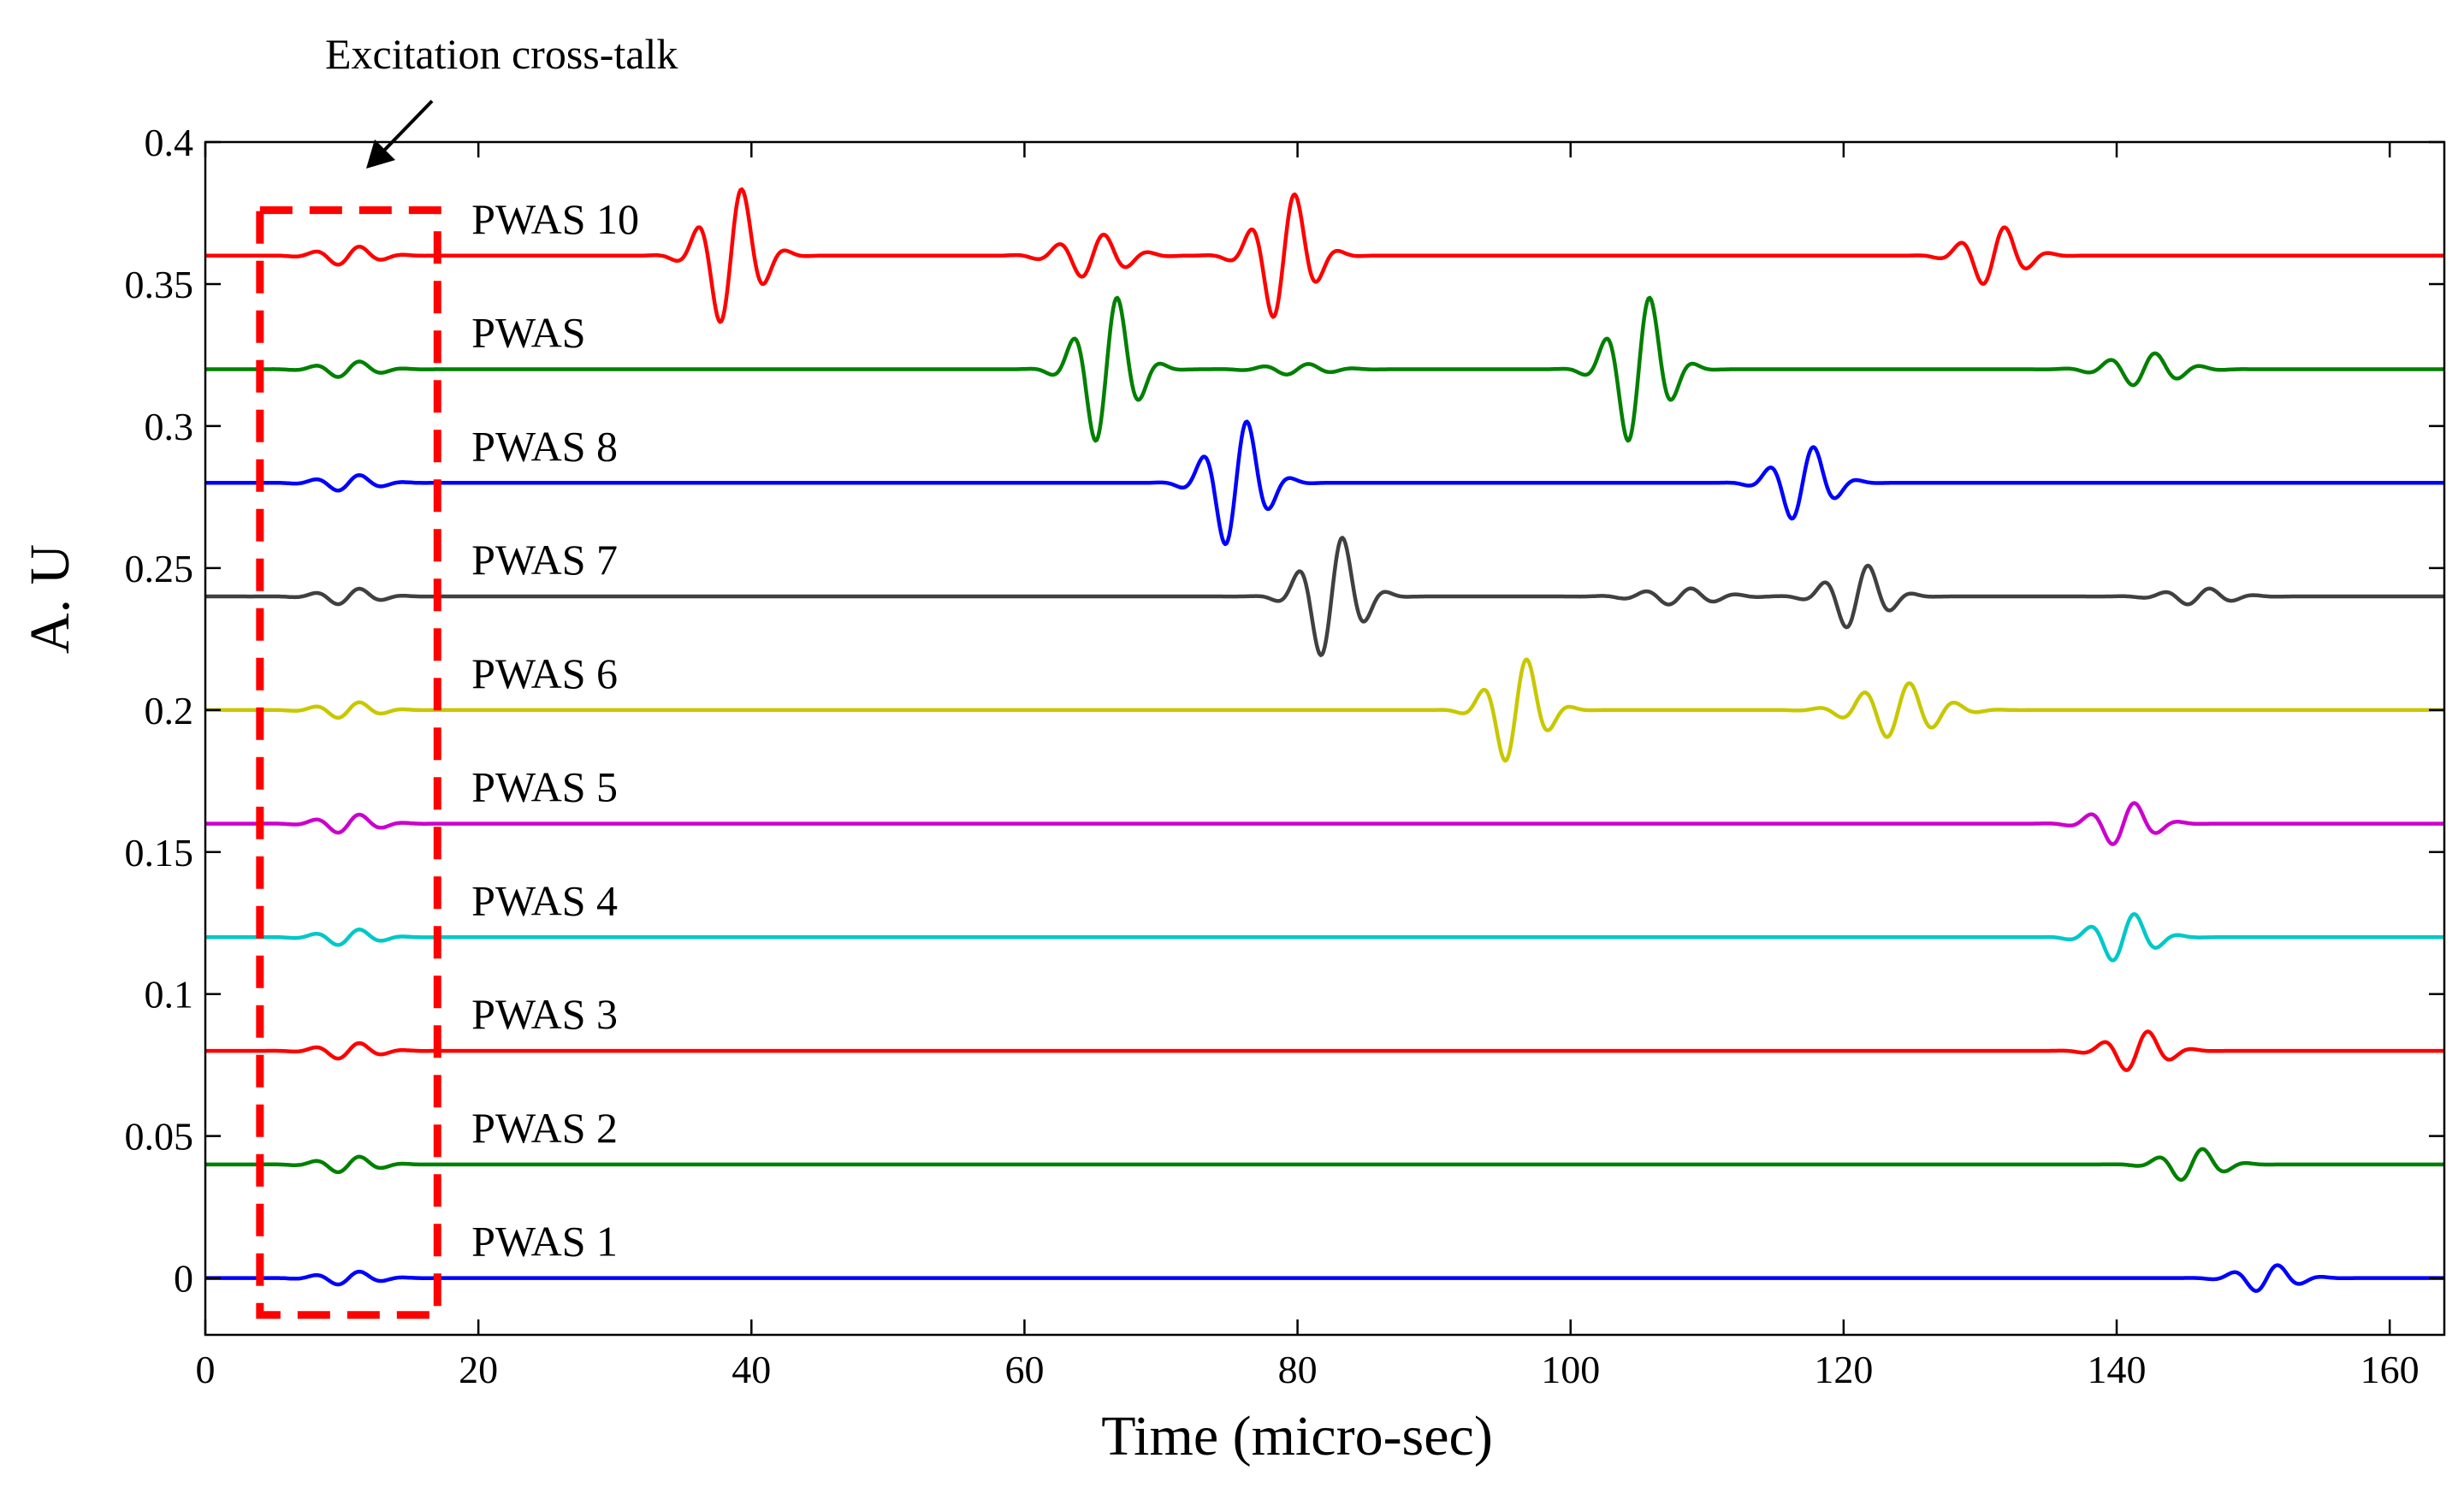 This screenshot has height=1500, width=2464. Describe the element at coordinates (544, 446) in the screenshot. I see `series-label-pwas-8: PWAS 8` at that location.